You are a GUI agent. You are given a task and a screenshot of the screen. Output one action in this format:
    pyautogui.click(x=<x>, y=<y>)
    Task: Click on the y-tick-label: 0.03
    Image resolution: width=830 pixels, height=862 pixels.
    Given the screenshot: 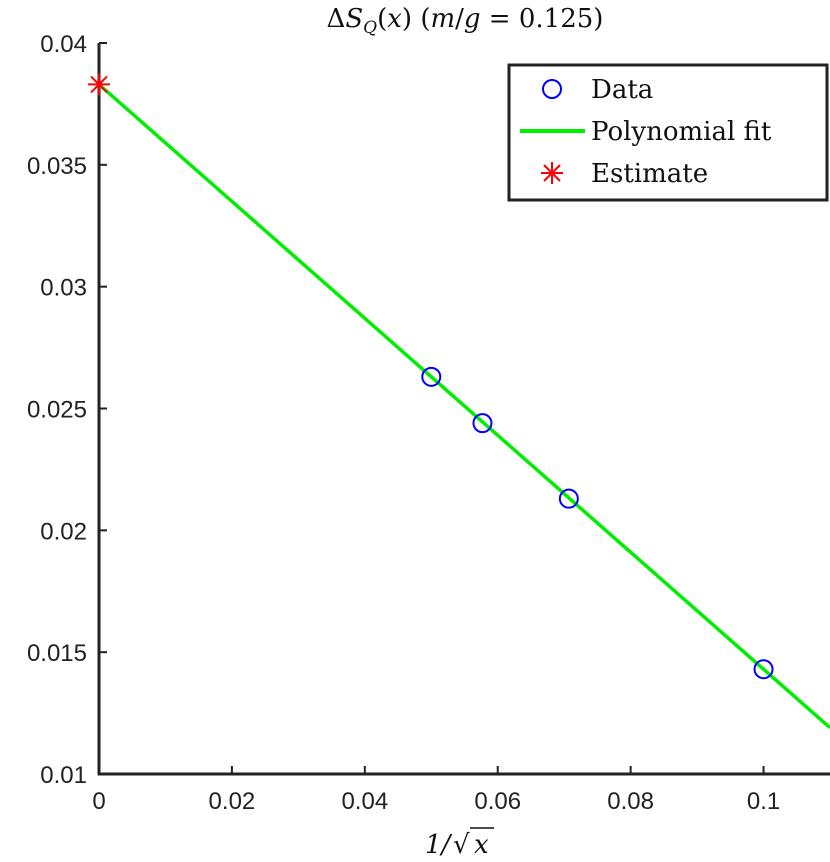 What is the action you would take?
    pyautogui.click(x=63, y=288)
    